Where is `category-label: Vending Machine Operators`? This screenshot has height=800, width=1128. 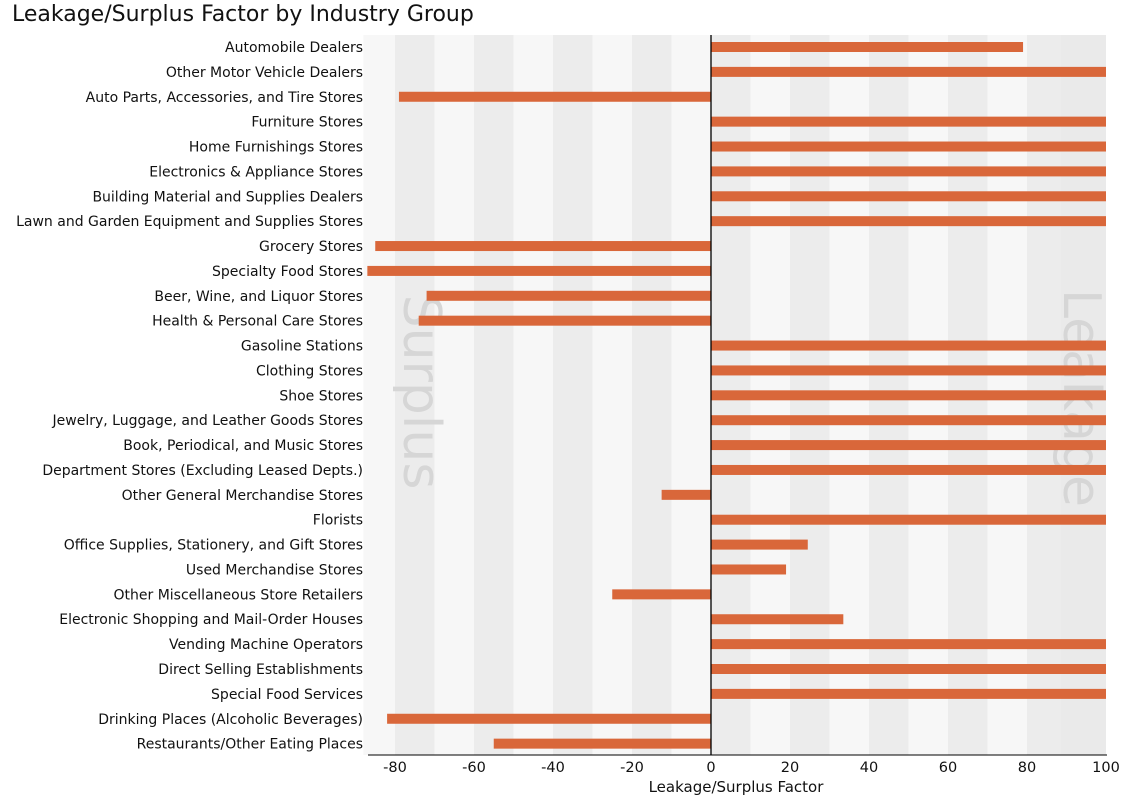 category-label: Vending Machine Operators is located at coordinates (266, 645).